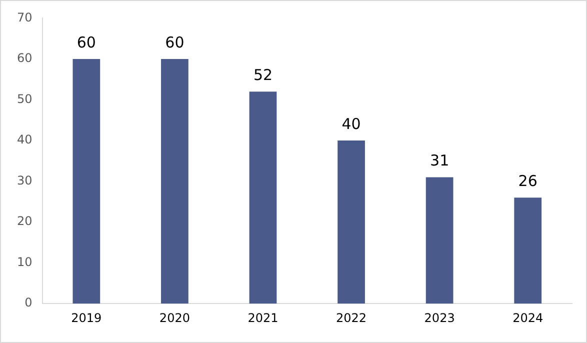  What do you see at coordinates (24, 261) in the screenshot?
I see `y-tick-label: 10` at bounding box center [24, 261].